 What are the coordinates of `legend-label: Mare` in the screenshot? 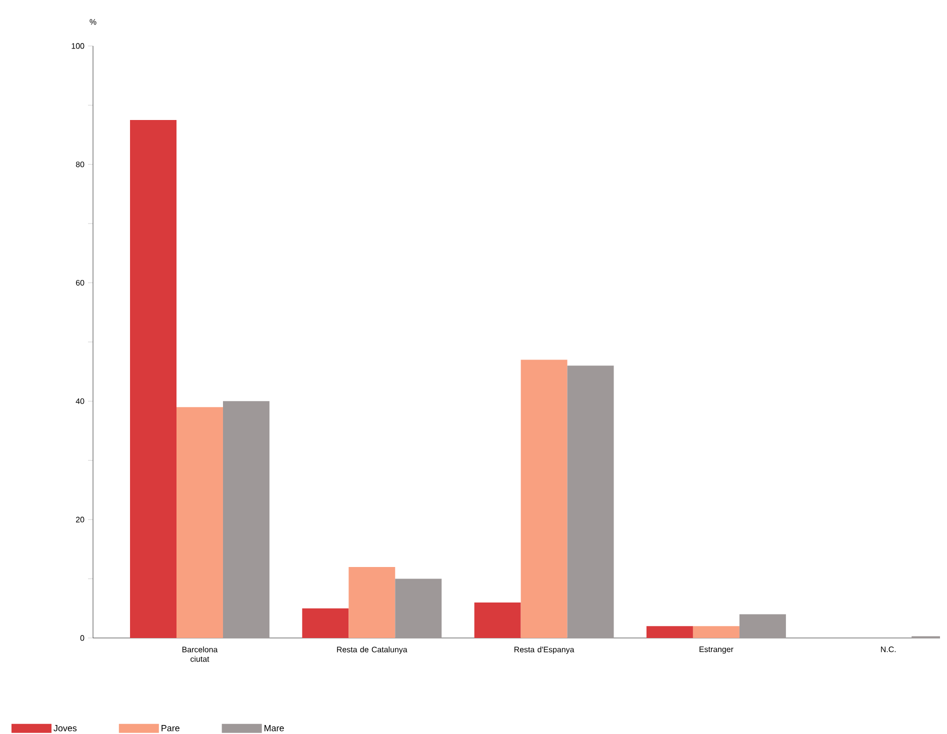 It's located at (274, 728).